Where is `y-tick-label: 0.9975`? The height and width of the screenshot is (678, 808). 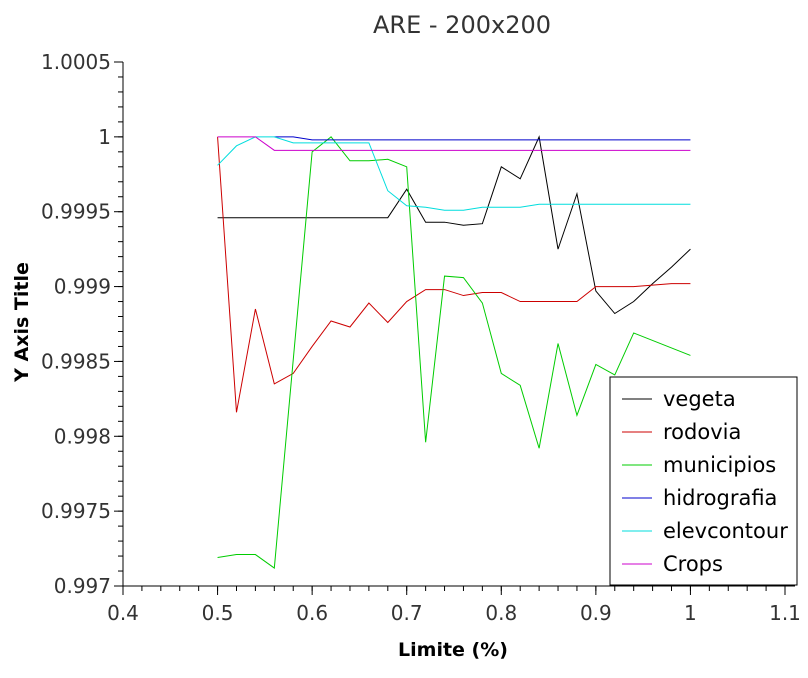
y-tick-label: 0.9975 is located at coordinates (76, 511).